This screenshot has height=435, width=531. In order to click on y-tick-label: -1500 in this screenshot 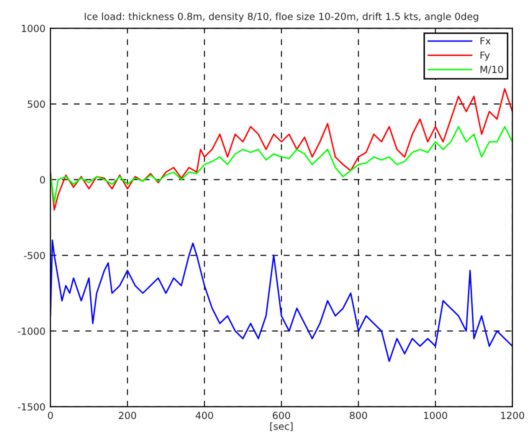, I will do `click(31, 407)`.